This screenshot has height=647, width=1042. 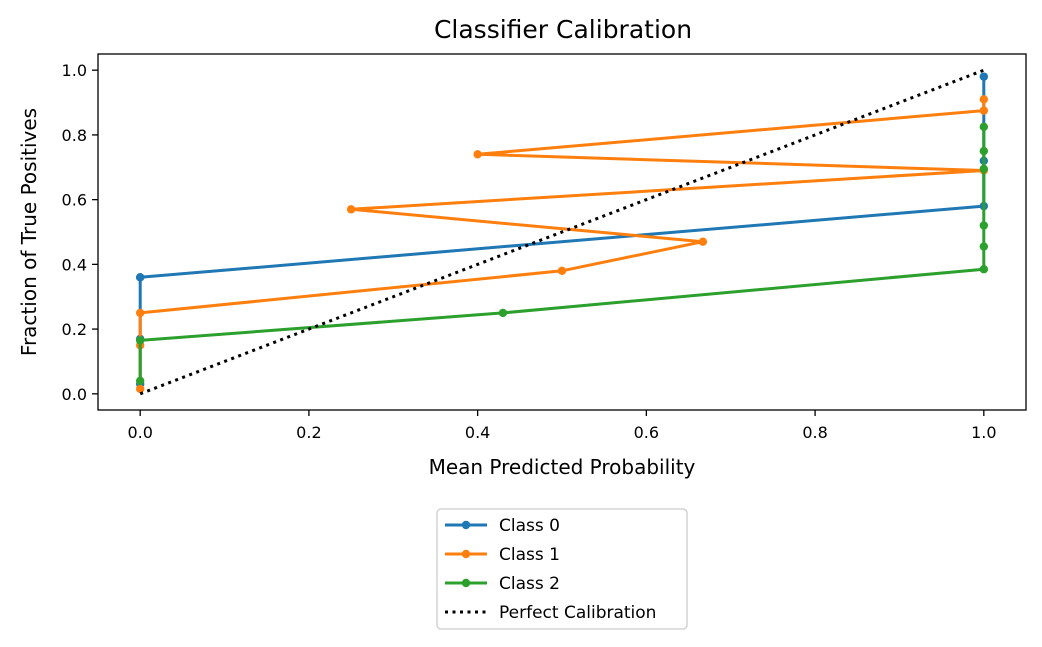 I want to click on y-tick-label: 0.4, so click(x=74, y=264).